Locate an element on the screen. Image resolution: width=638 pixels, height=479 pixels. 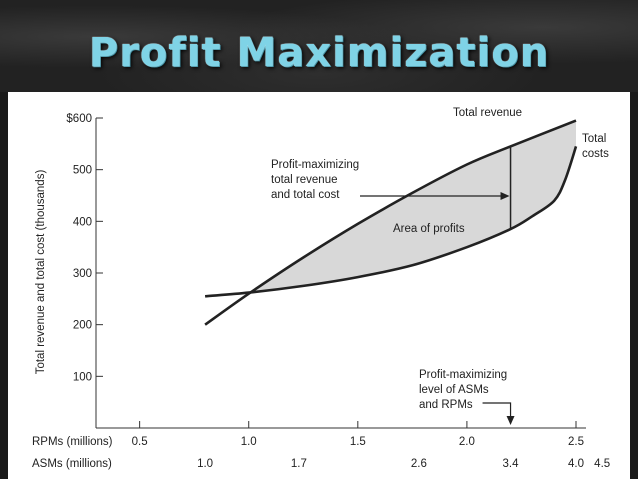
annotation-profit-max-revenue-cost: and total cost is located at coordinates (305, 195).